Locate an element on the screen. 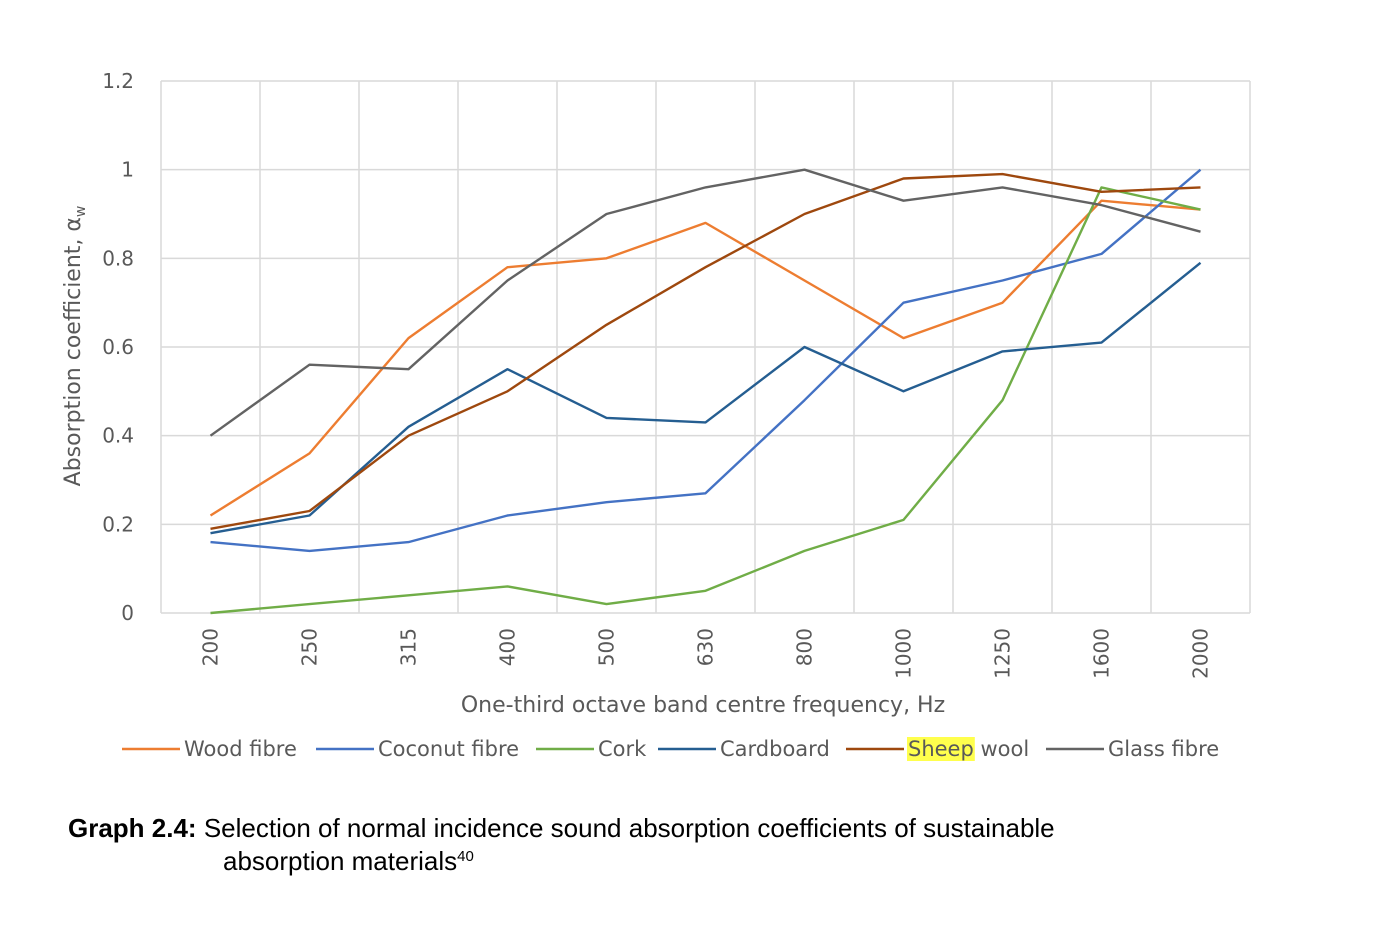 The width and height of the screenshot is (1382, 926). y-tick-label: 0.8 is located at coordinates (118, 258).